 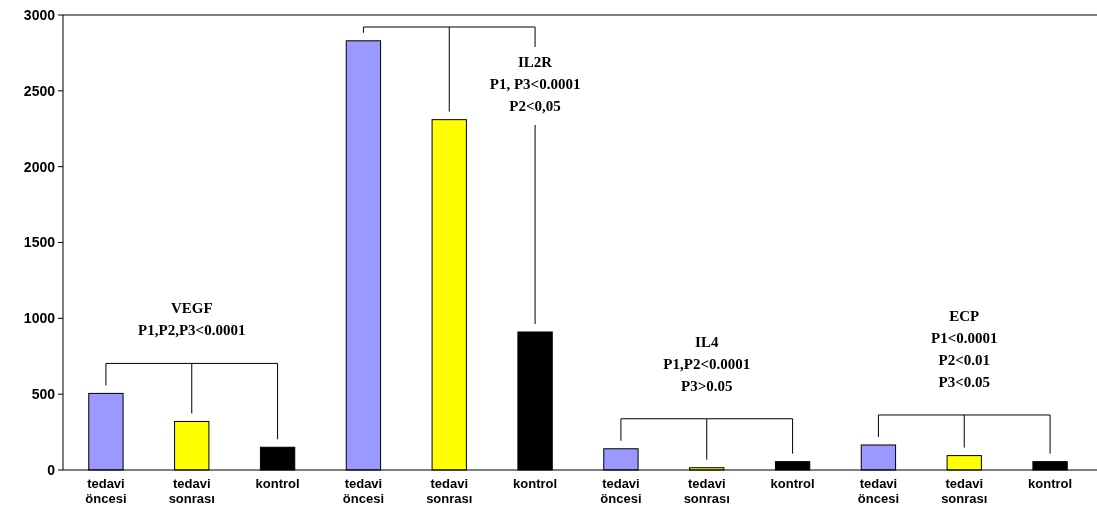 I want to click on y-tick-label: 0, so click(x=51, y=469).